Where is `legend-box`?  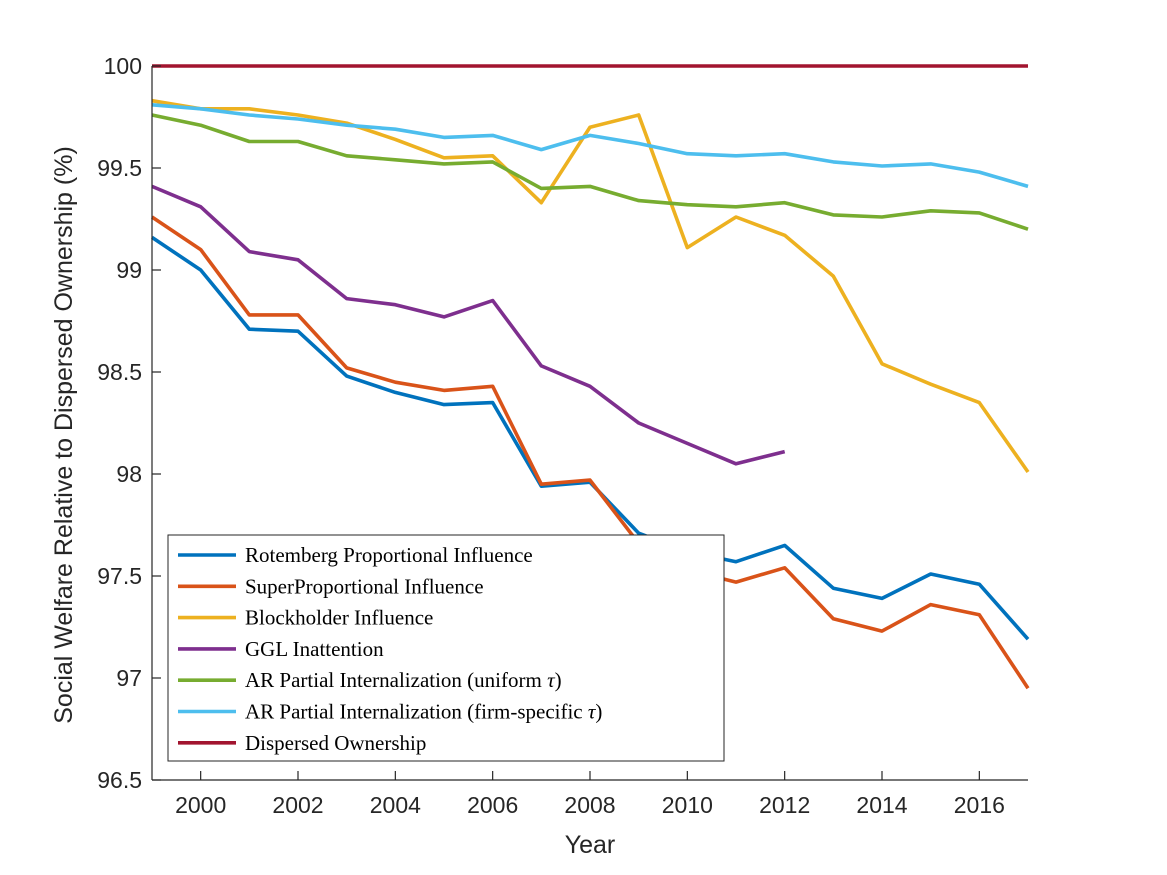 legend-box is located at coordinates (446, 648).